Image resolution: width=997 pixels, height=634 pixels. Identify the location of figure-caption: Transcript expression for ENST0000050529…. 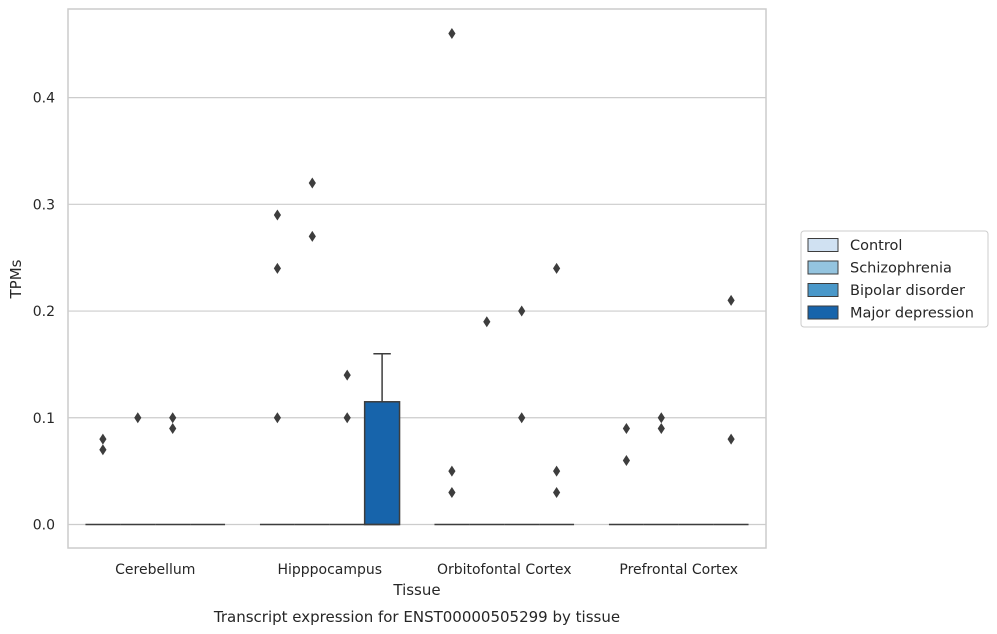
(416, 617).